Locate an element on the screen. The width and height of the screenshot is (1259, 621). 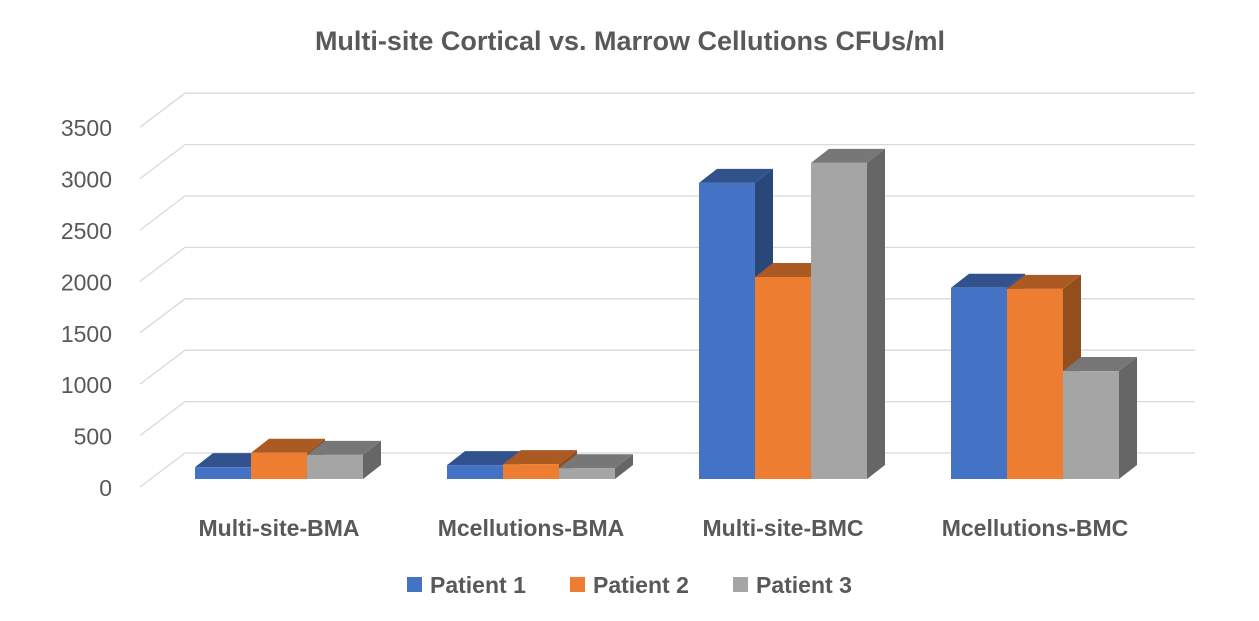
y-tick-label: 1500 is located at coordinates (86, 334).